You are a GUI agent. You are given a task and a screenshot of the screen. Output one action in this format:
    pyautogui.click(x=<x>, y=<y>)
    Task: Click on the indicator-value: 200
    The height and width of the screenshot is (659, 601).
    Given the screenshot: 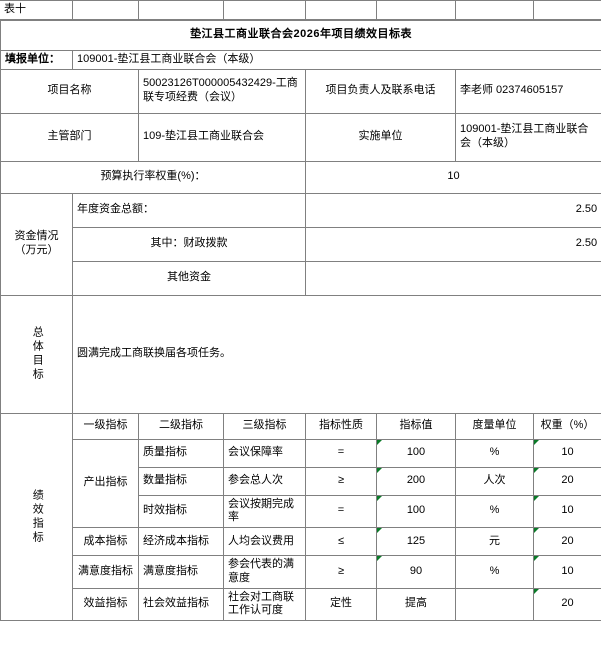 What is the action you would take?
    pyautogui.click(x=416, y=481)
    